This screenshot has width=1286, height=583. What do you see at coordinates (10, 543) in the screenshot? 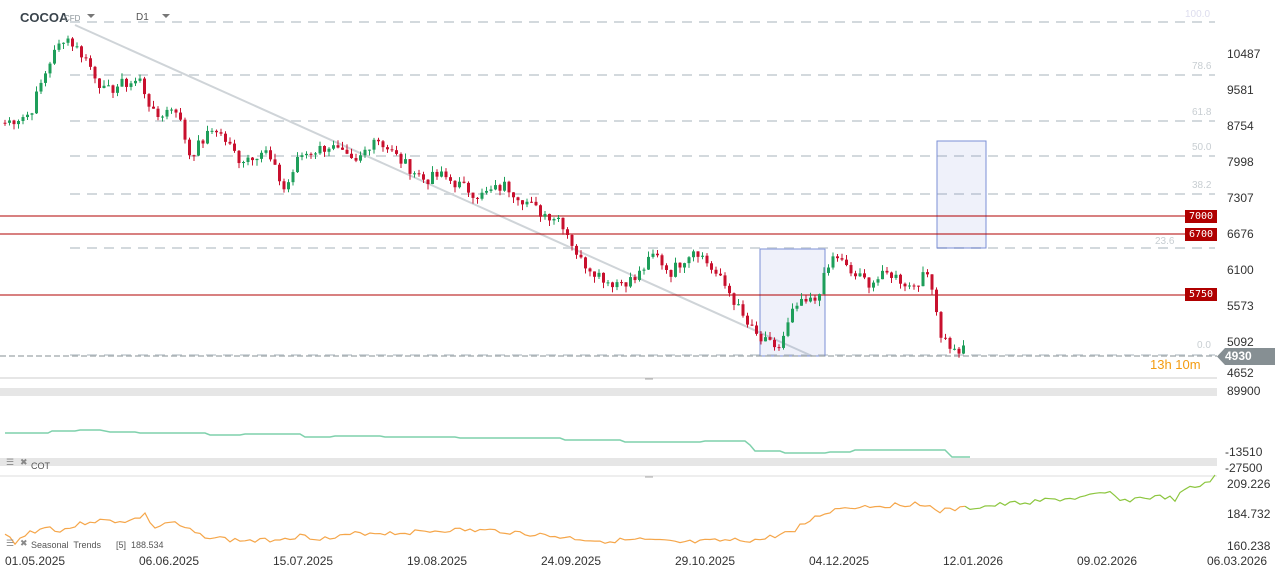
I see `seasonal-settings-icon: ☰` at bounding box center [10, 543].